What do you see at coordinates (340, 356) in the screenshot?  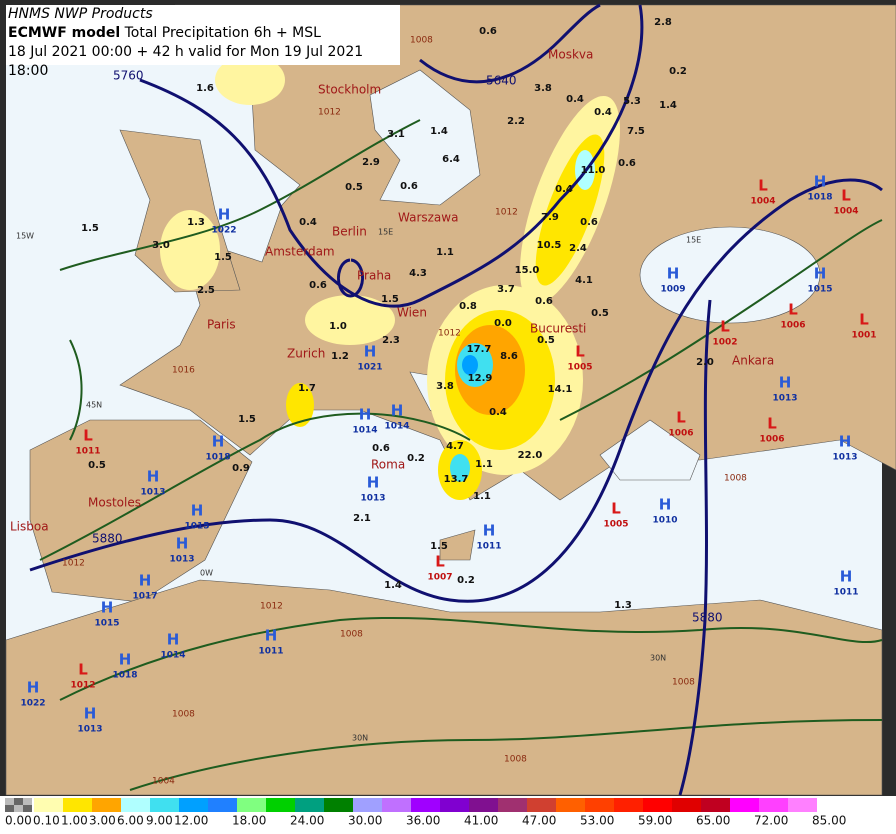 I see `precip-value: 1.2` at bounding box center [340, 356].